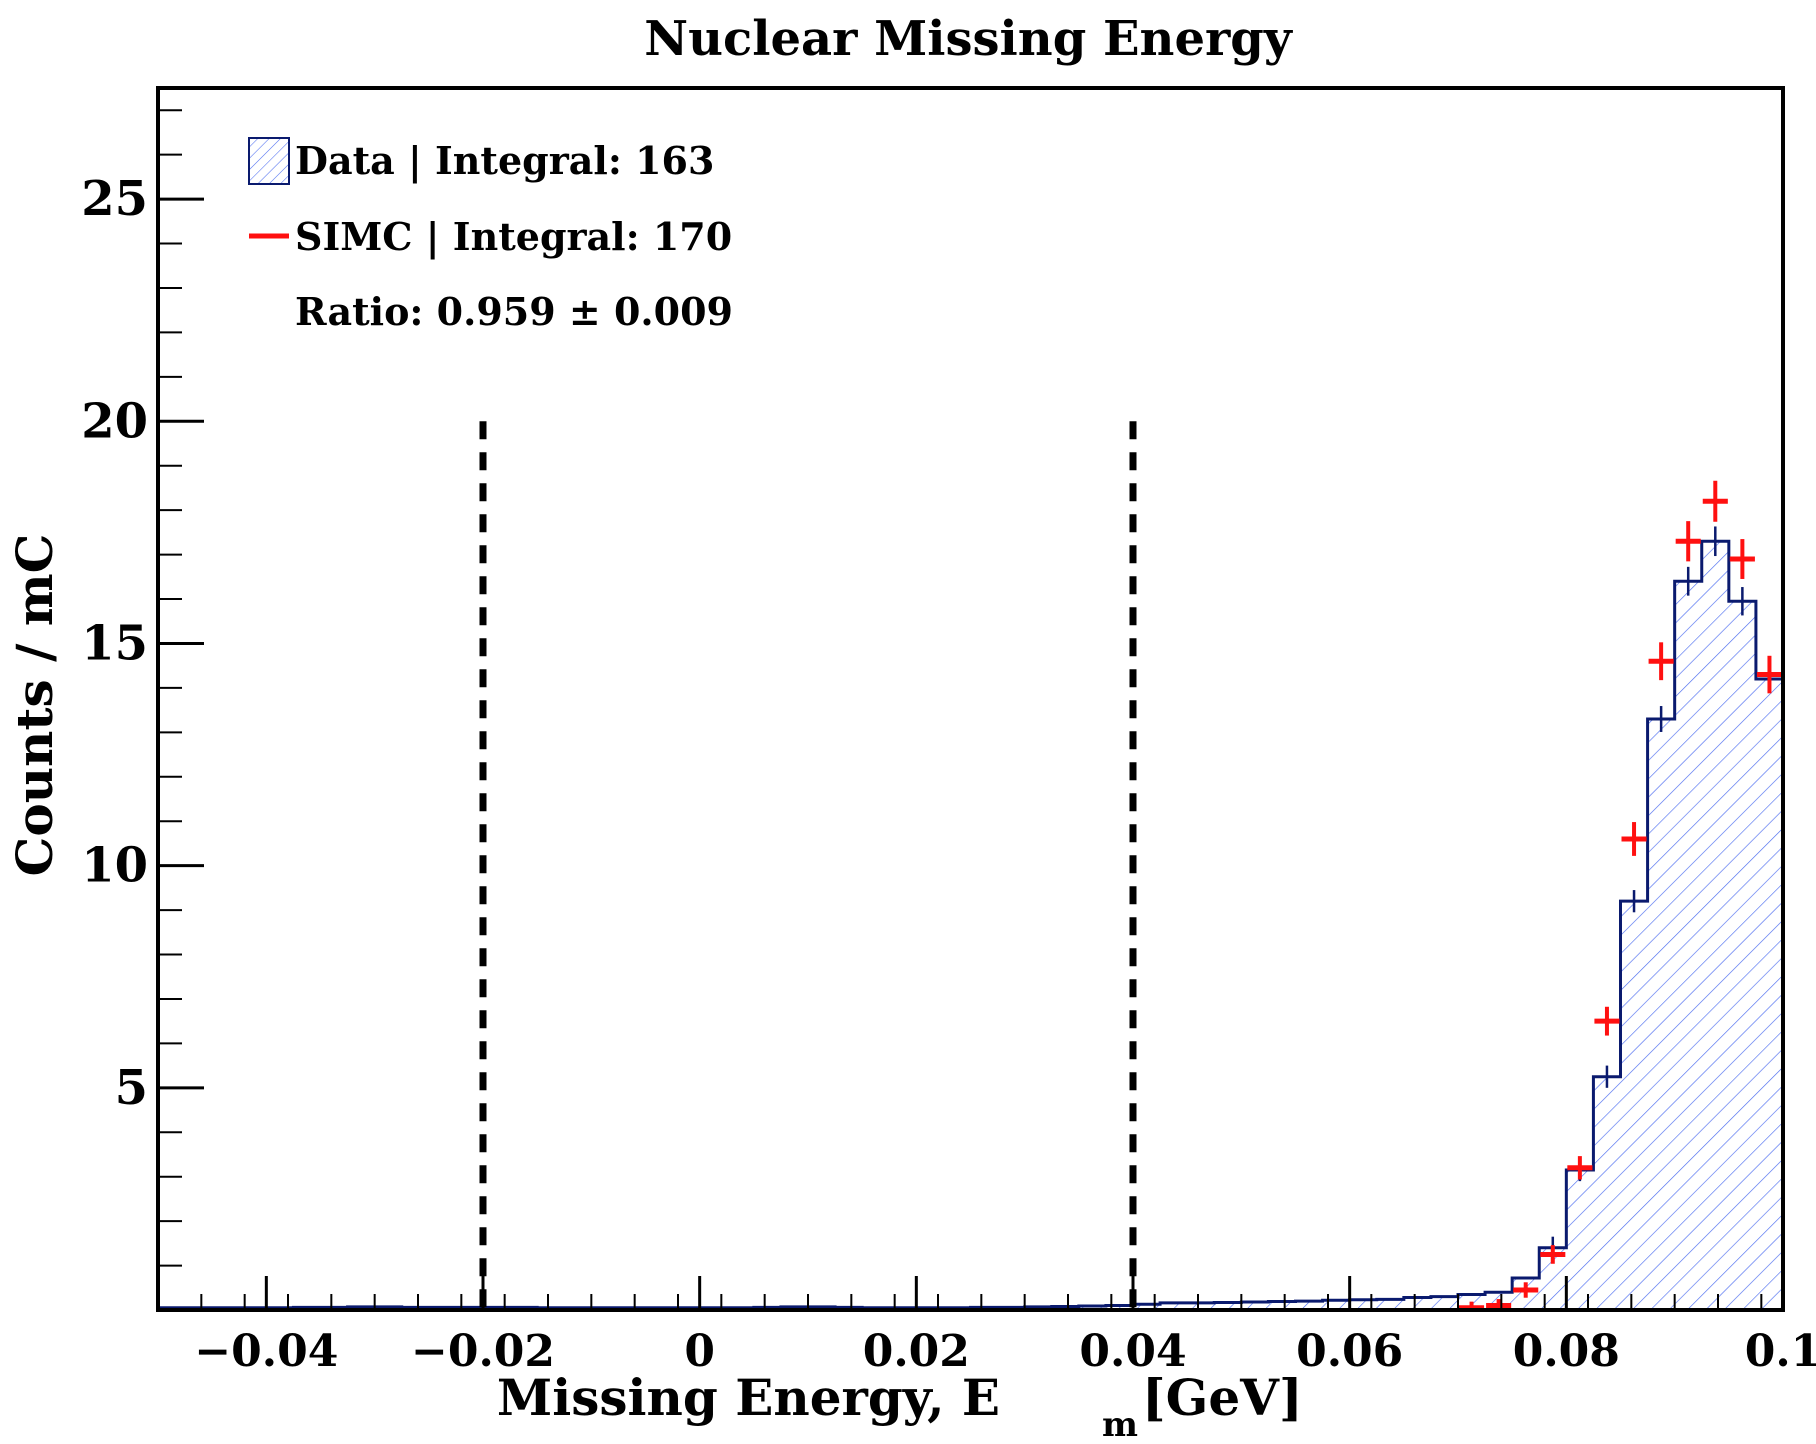  I want to click on x-tick-label: 0.06, so click(1349, 1351).